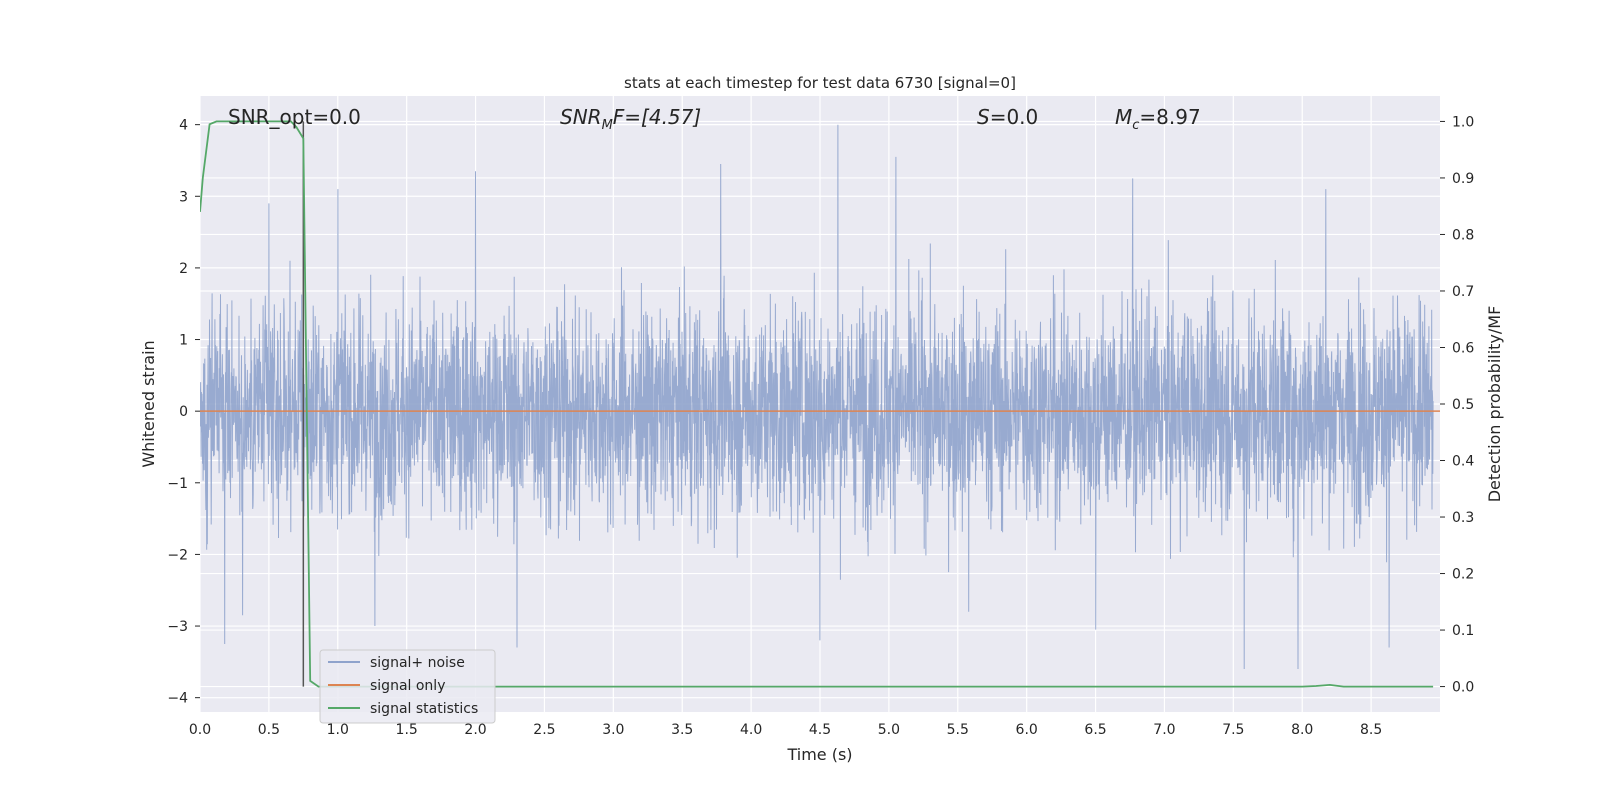 The height and width of the screenshot is (800, 1600). I want to click on x-tick-label: 0.0, so click(200, 730).